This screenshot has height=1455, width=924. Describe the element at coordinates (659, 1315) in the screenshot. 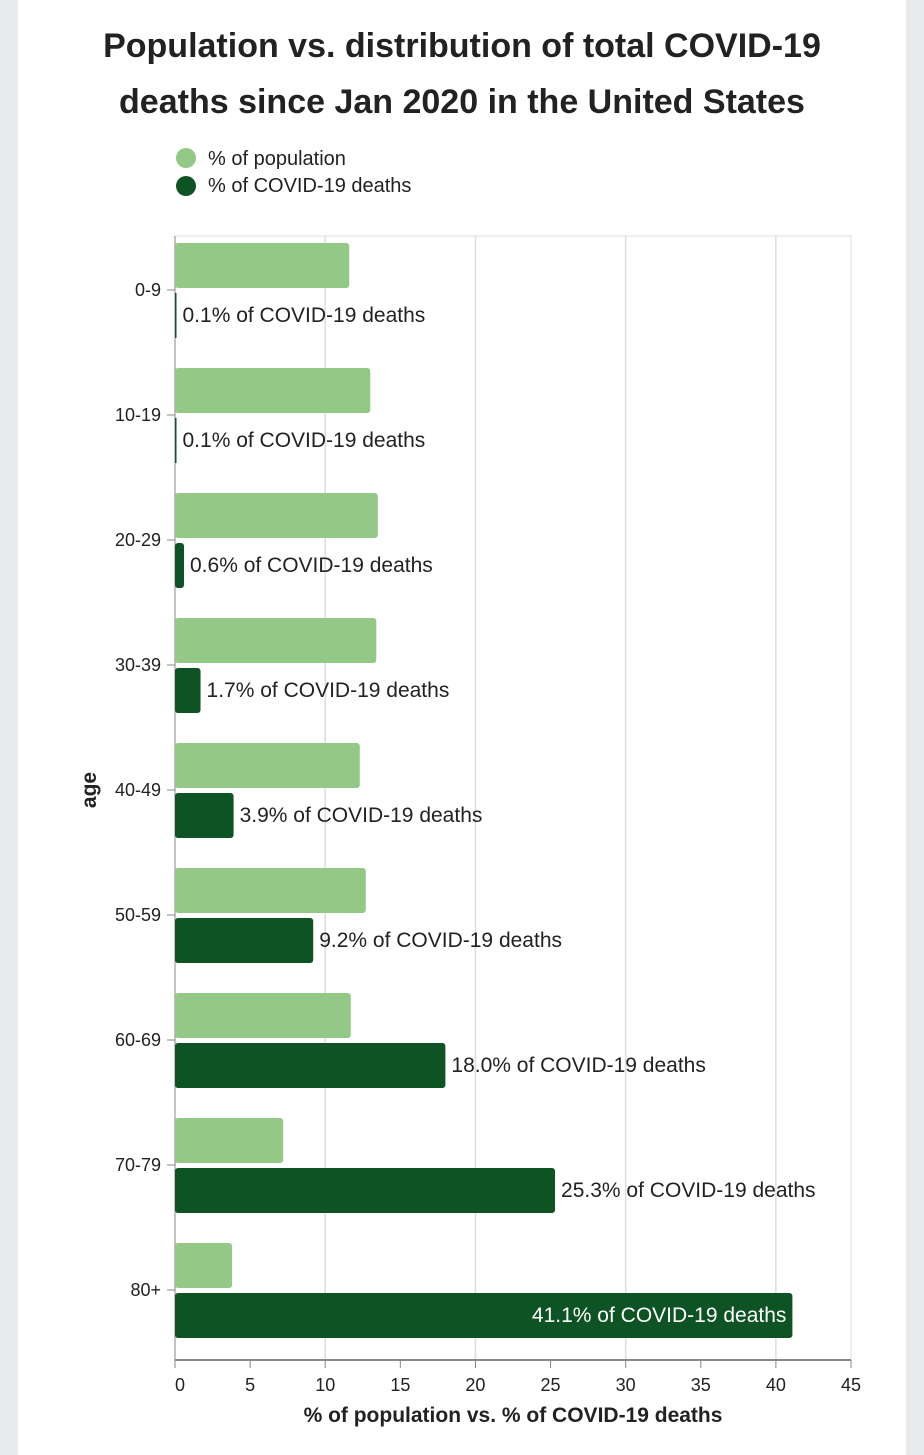

I see `deaths-data-label: 41.1% of COVID-19 deaths` at that location.